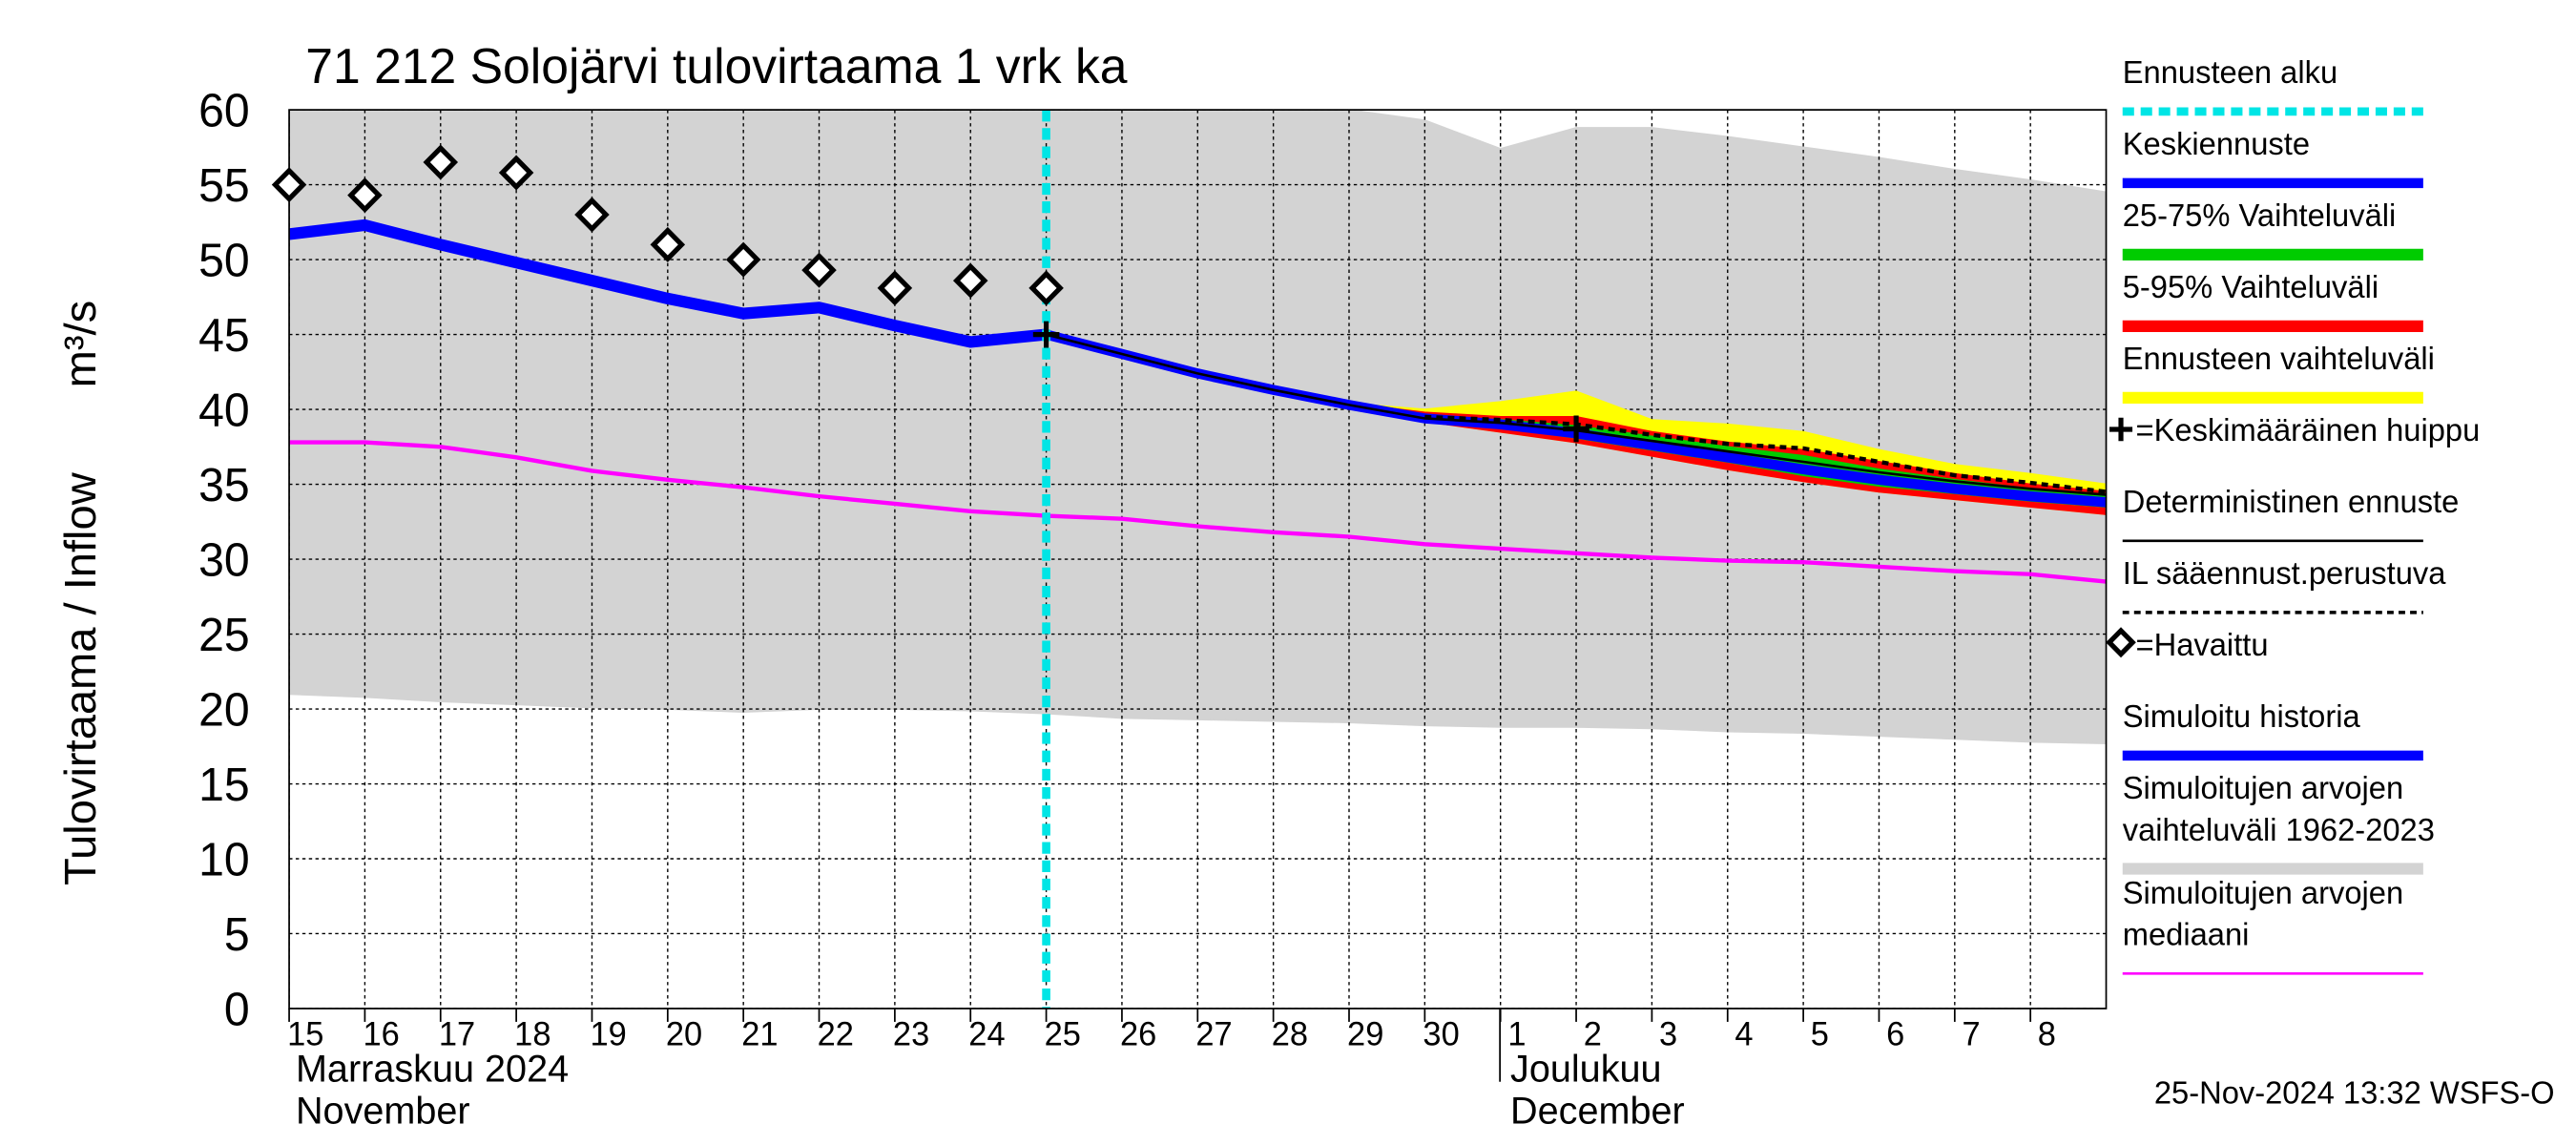 The height and width of the screenshot is (1145, 2576). I want to click on y-tick-label: 50, so click(224, 260).